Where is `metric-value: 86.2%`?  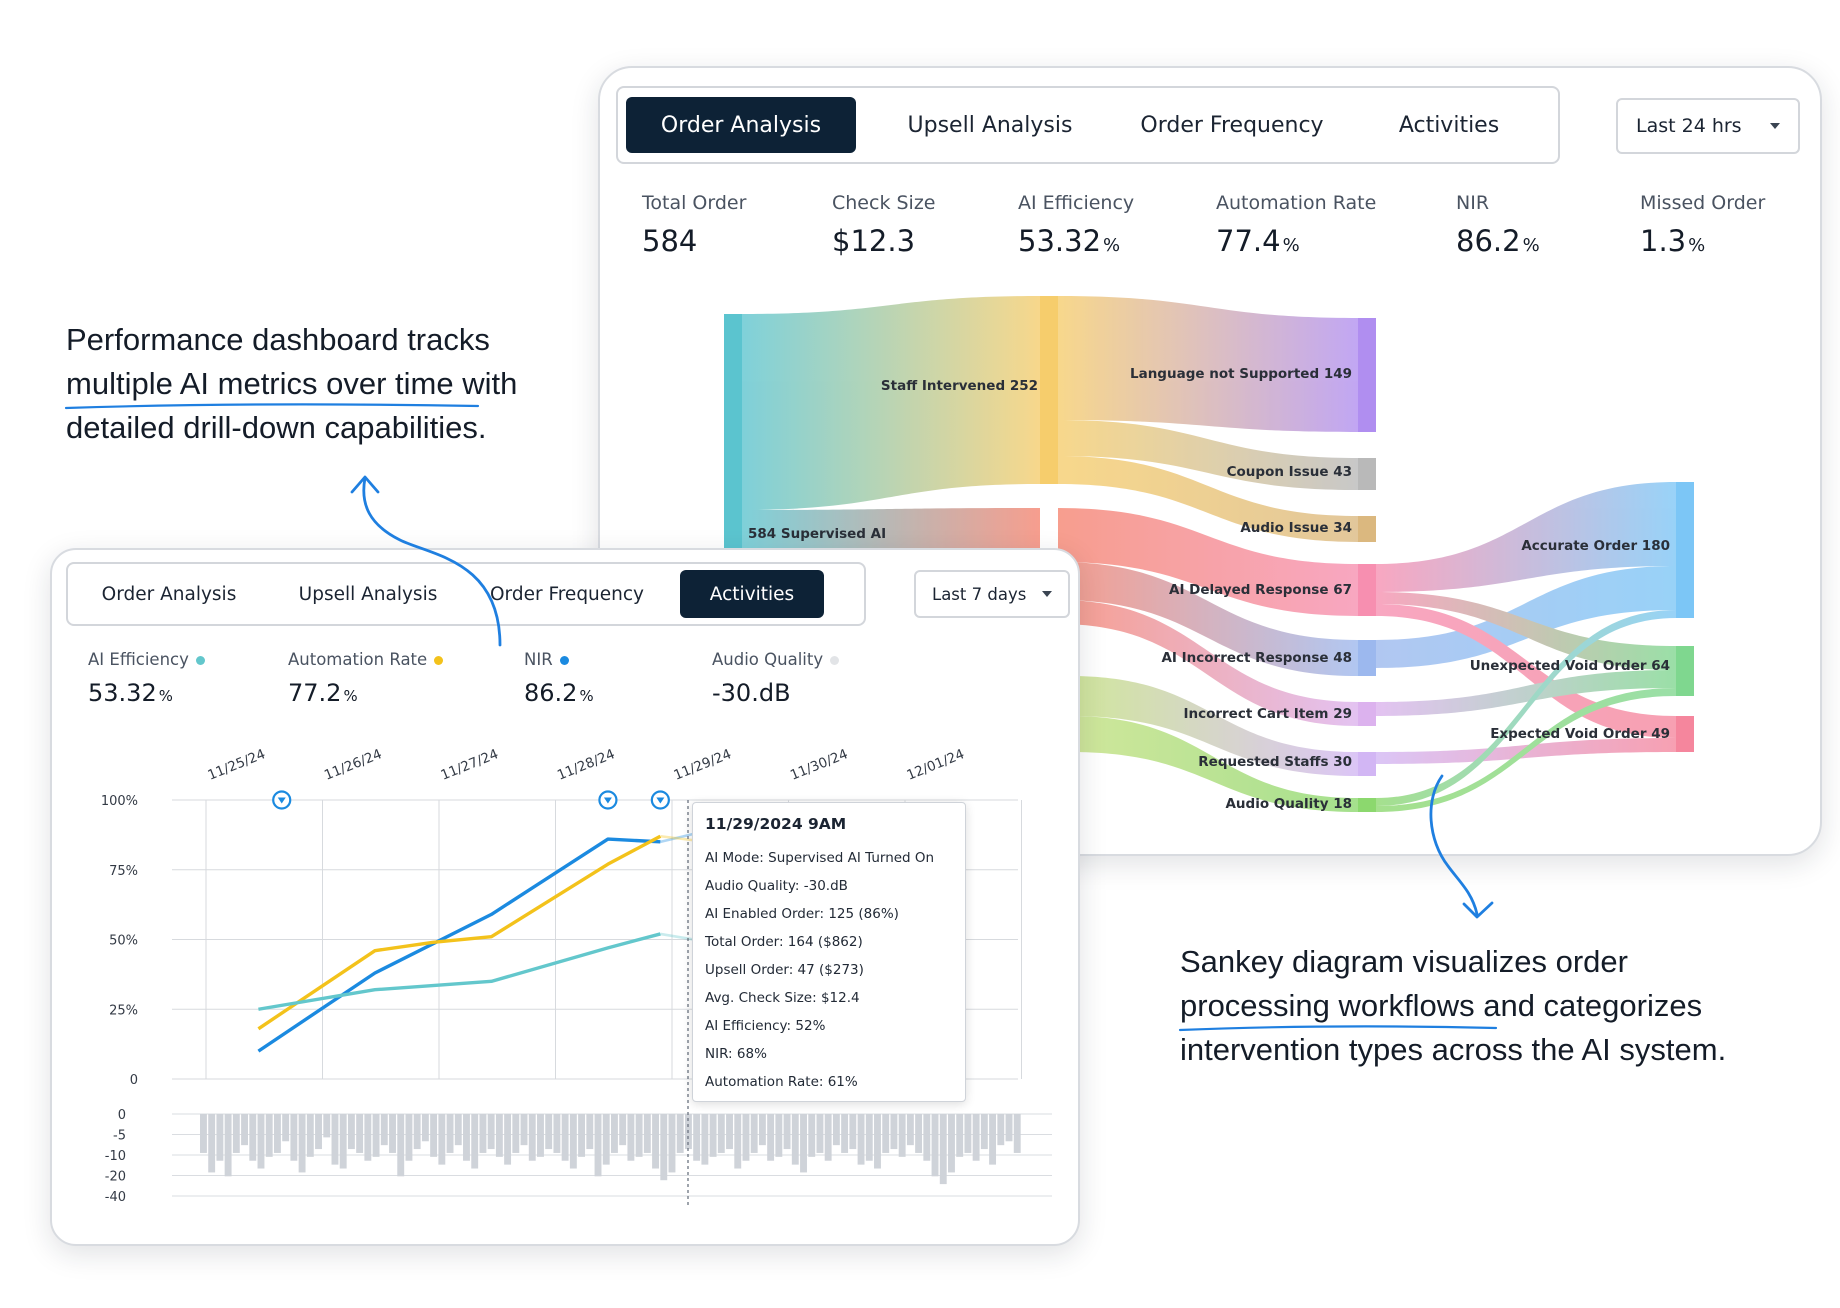 metric-value: 86.2% is located at coordinates (1498, 241).